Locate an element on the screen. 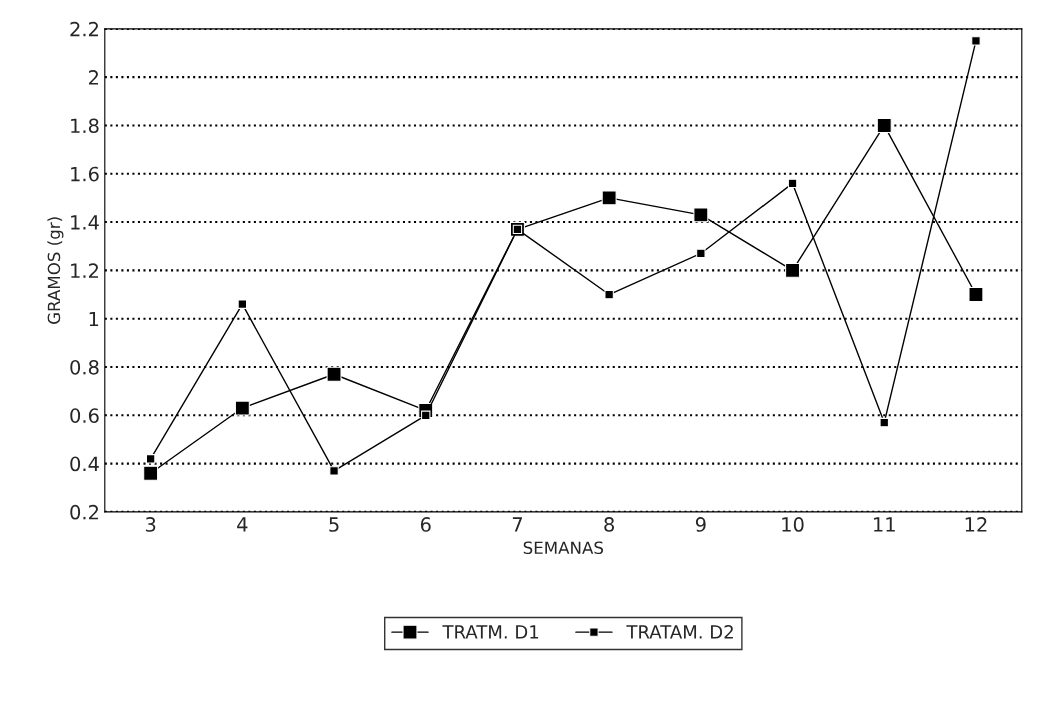 The height and width of the screenshot is (721, 1048). y-tick-label: 1.2 is located at coordinates (84, 270).